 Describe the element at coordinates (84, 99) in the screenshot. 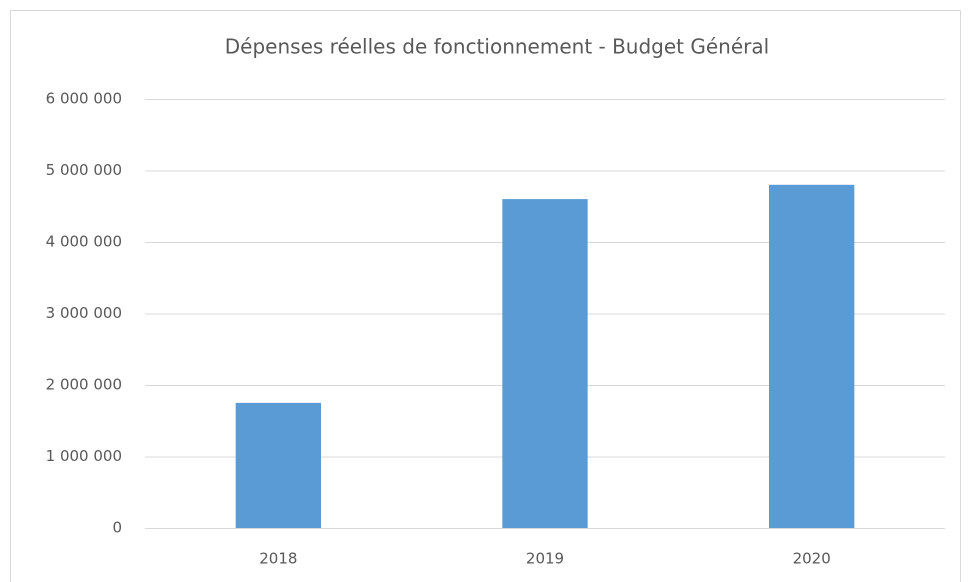

I see `y-tick-label: 6 000 000` at that location.